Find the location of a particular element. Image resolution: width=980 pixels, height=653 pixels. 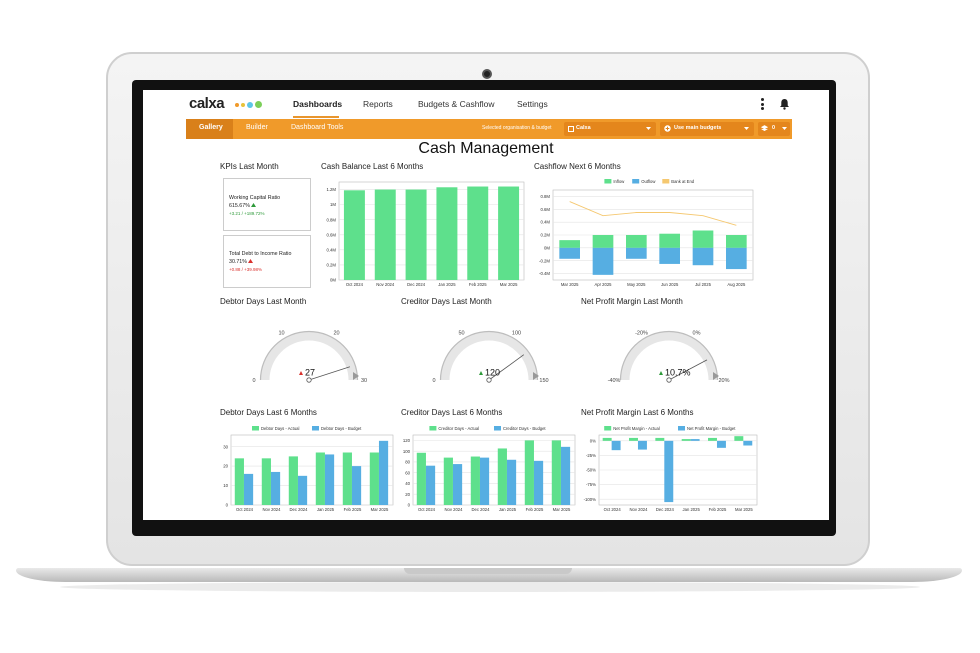

gauge-value: 10.7% is located at coordinates (678, 373).